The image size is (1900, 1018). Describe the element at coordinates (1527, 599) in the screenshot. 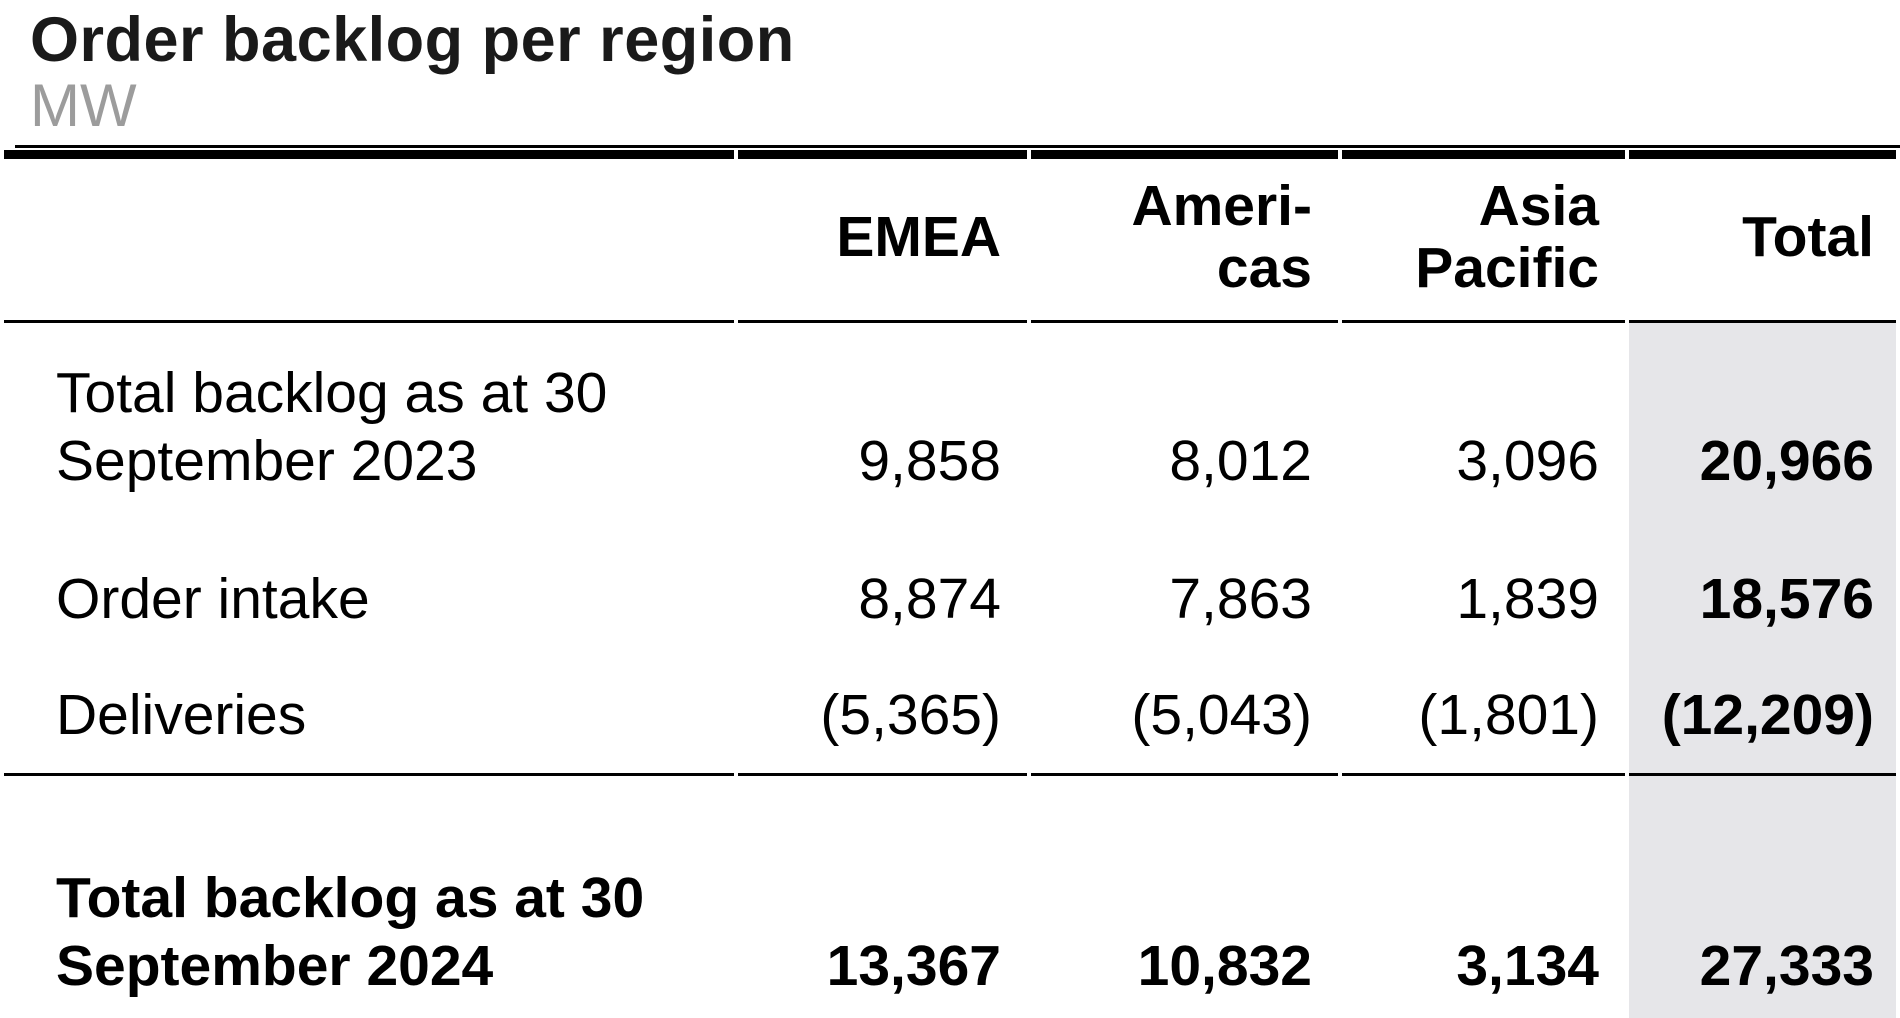

I see `cell-asia-pacific: 1,839` at that location.